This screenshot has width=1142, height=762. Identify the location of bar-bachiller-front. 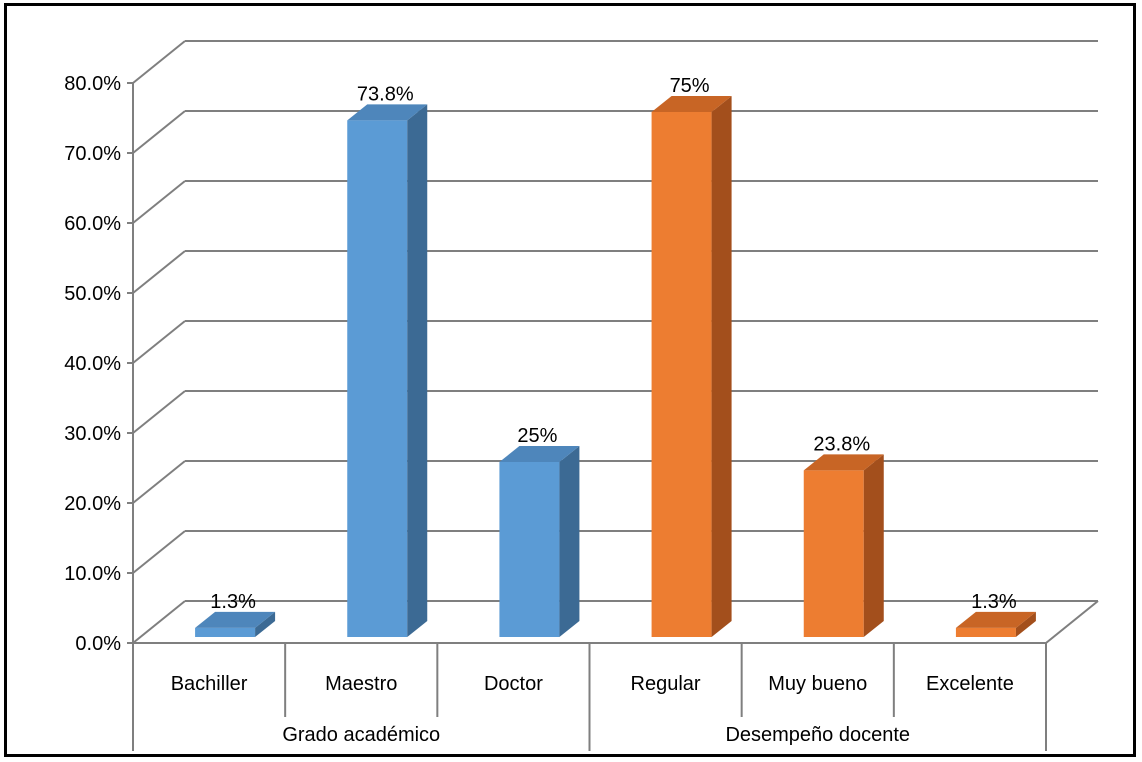
(225, 632).